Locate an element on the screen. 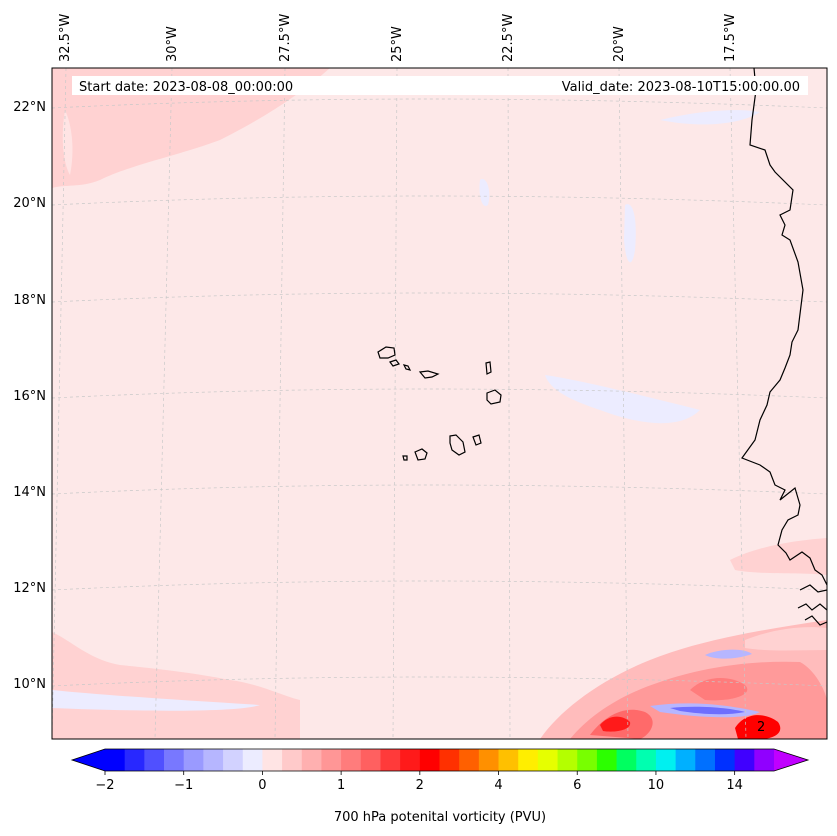 The image size is (837, 836). colorbar-over-arrow is located at coordinates (791, 760).